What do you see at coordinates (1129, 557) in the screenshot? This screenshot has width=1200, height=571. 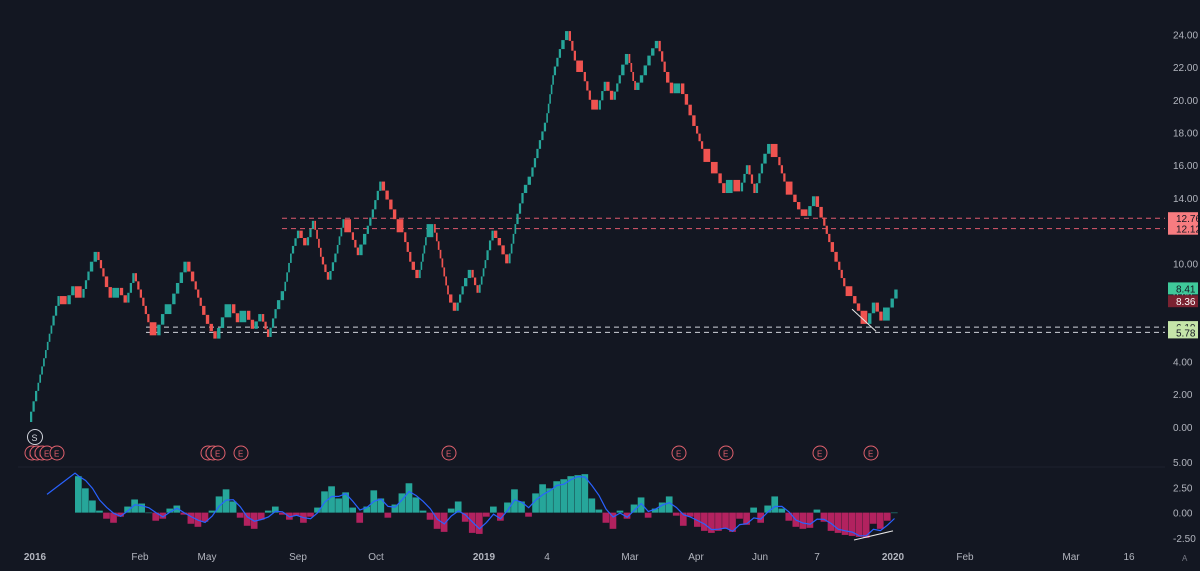 I see `x-tick-label: 16` at bounding box center [1129, 557].